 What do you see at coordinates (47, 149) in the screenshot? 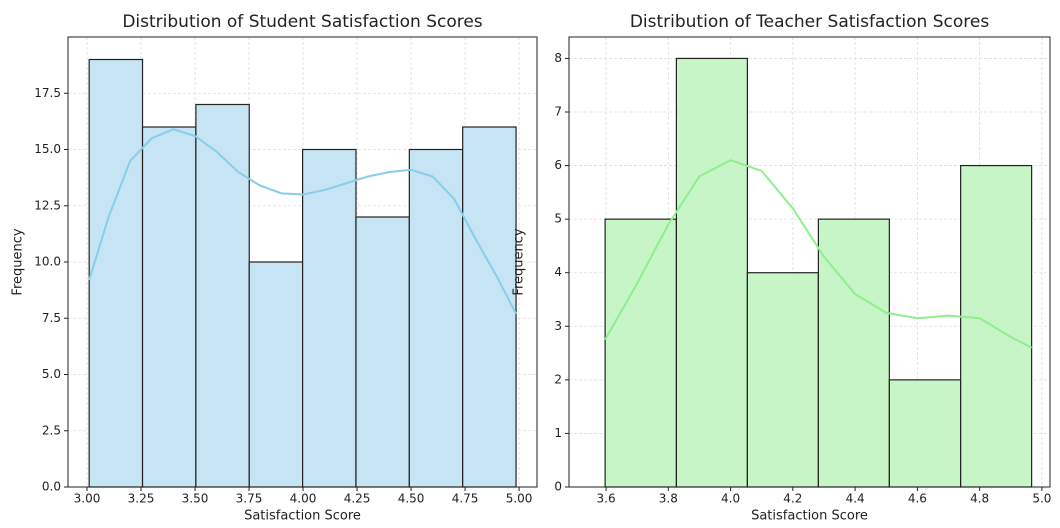
I see `y-tick-label: 15.0` at bounding box center [47, 149].